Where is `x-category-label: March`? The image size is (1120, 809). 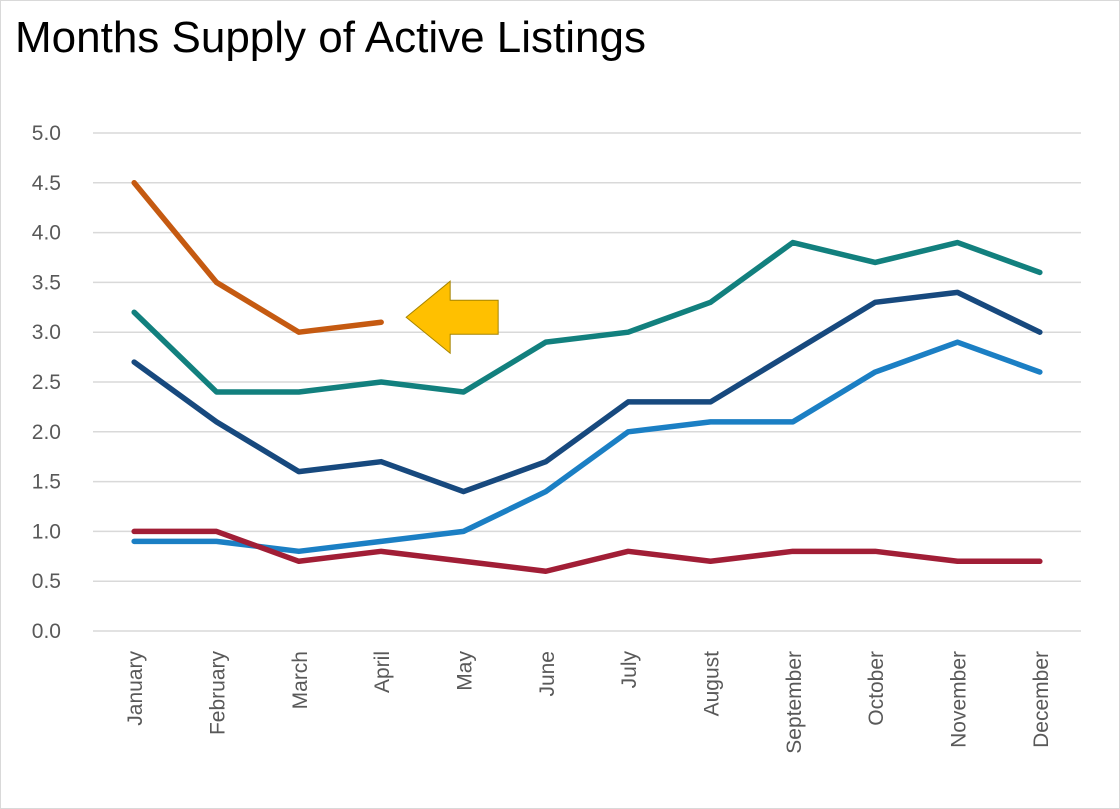 x-category-label: March is located at coordinates (300, 680).